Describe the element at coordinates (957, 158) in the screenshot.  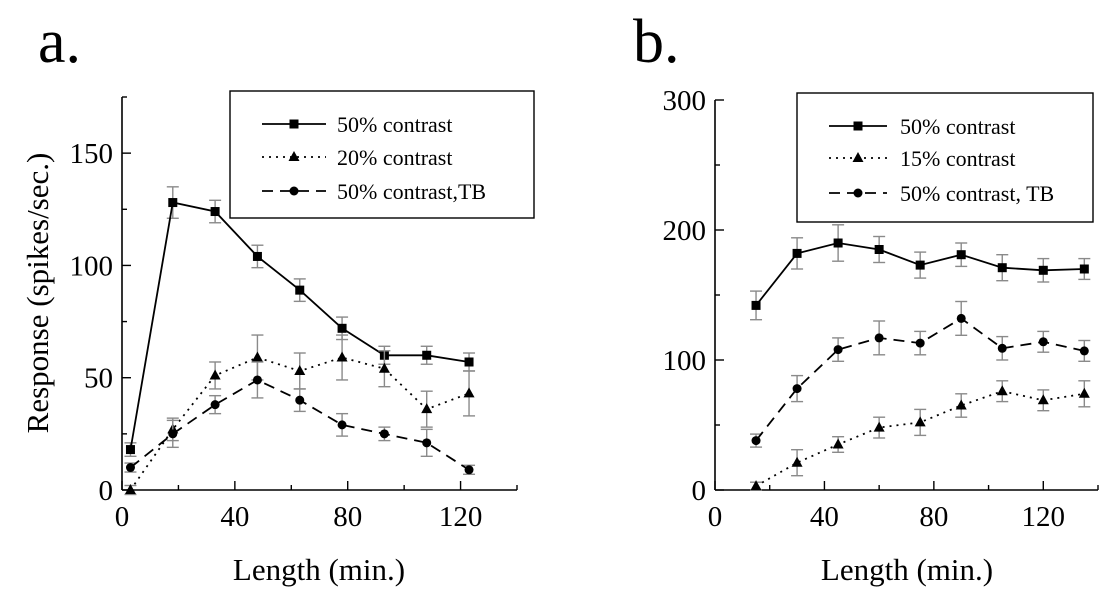
I see `legend-label: 15% contrast` at that location.